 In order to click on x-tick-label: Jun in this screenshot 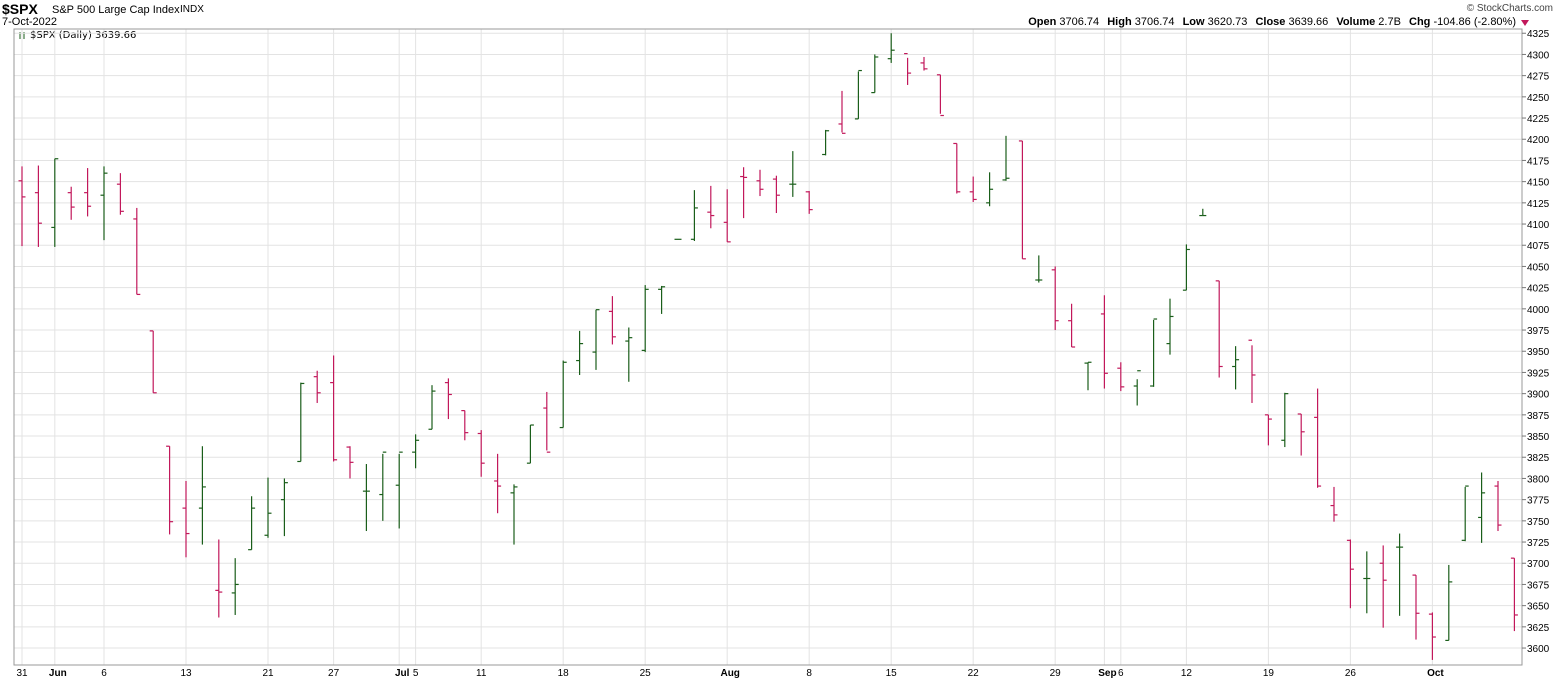, I will do `click(58, 673)`.